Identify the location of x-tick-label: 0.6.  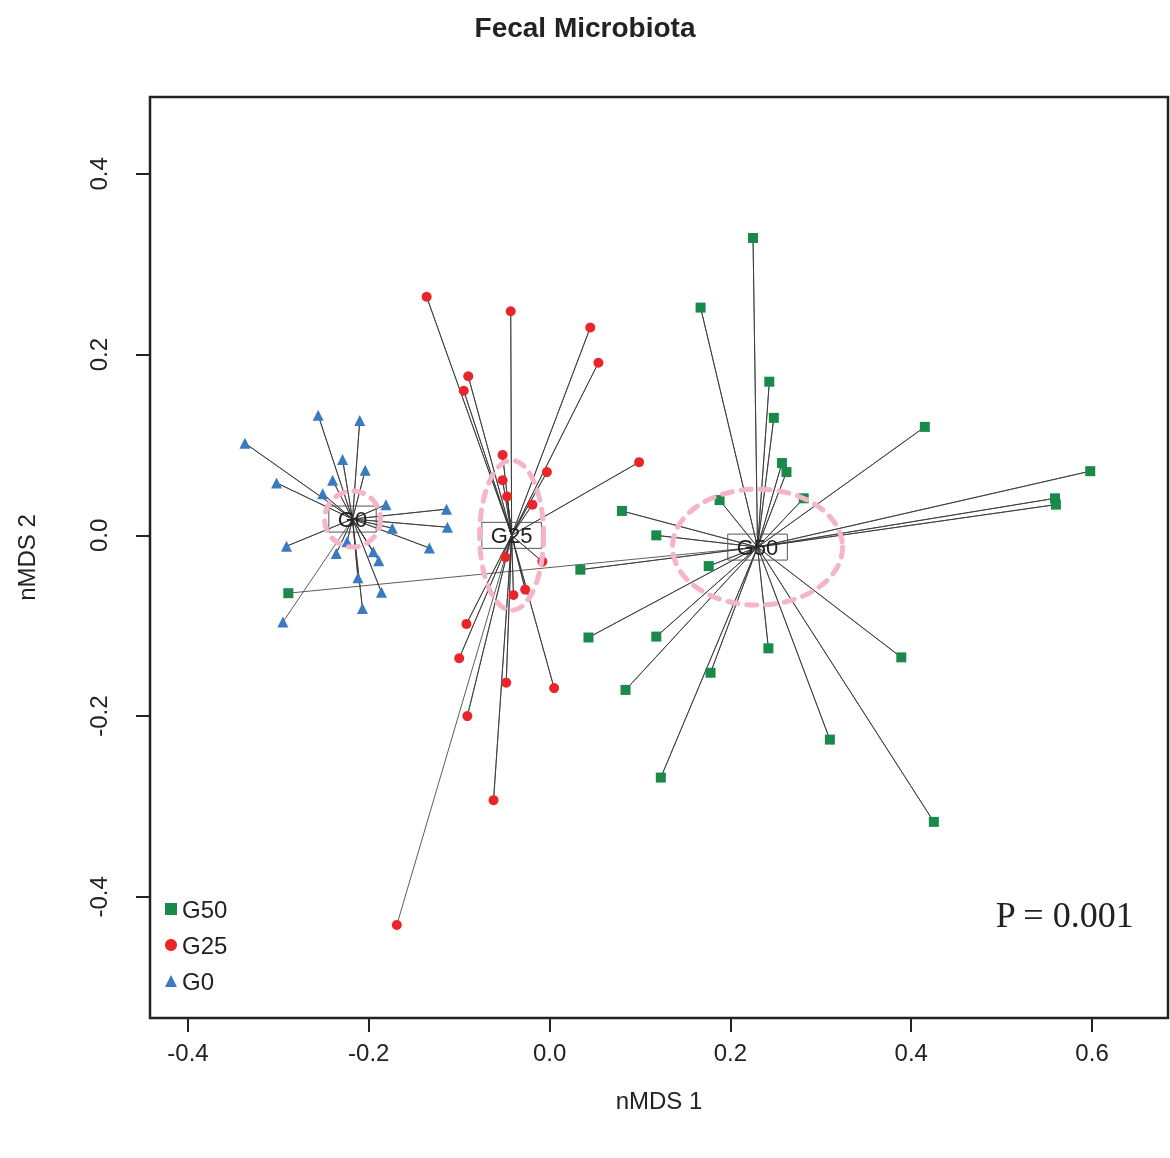
(1092, 1052).